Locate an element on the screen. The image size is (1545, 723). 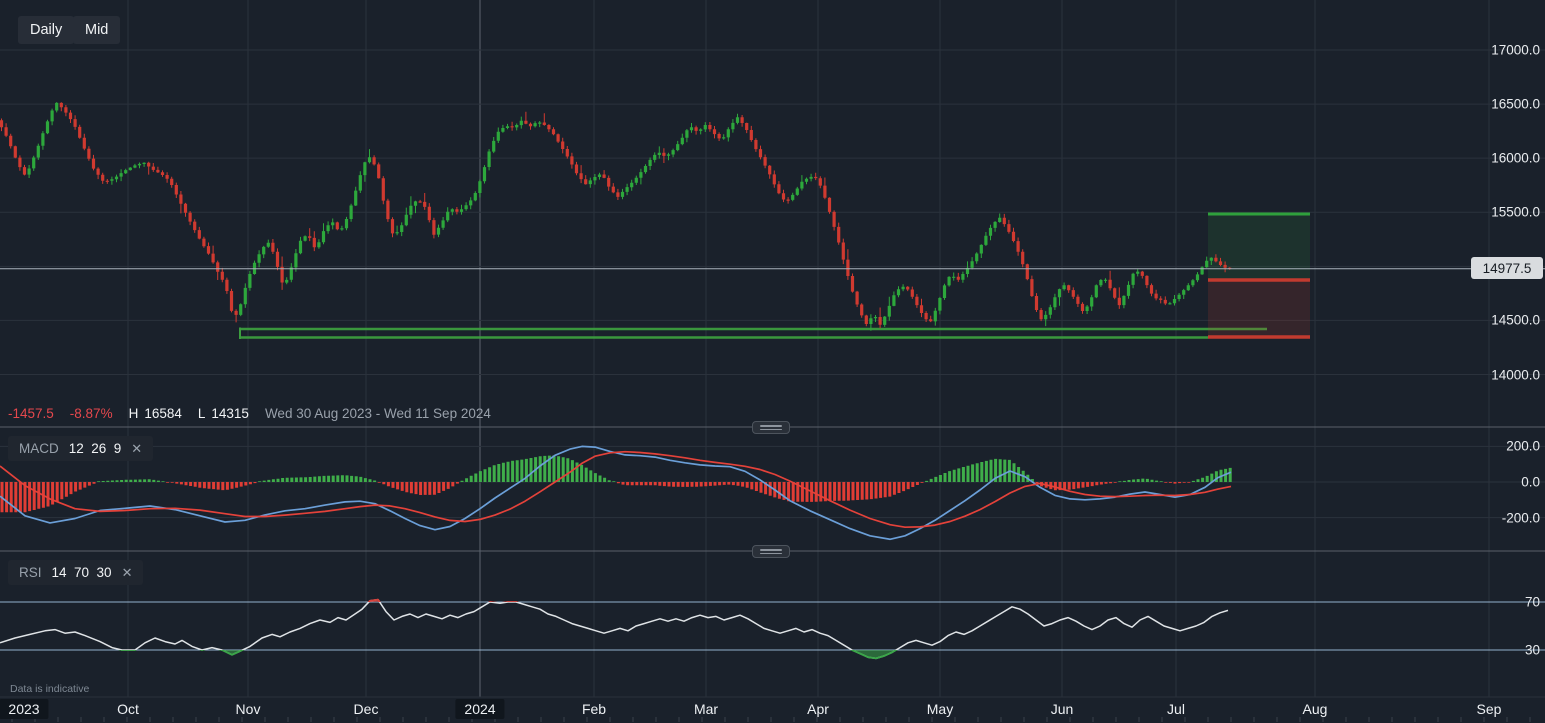
macd-params: 12 26 9 is located at coordinates (95, 448).